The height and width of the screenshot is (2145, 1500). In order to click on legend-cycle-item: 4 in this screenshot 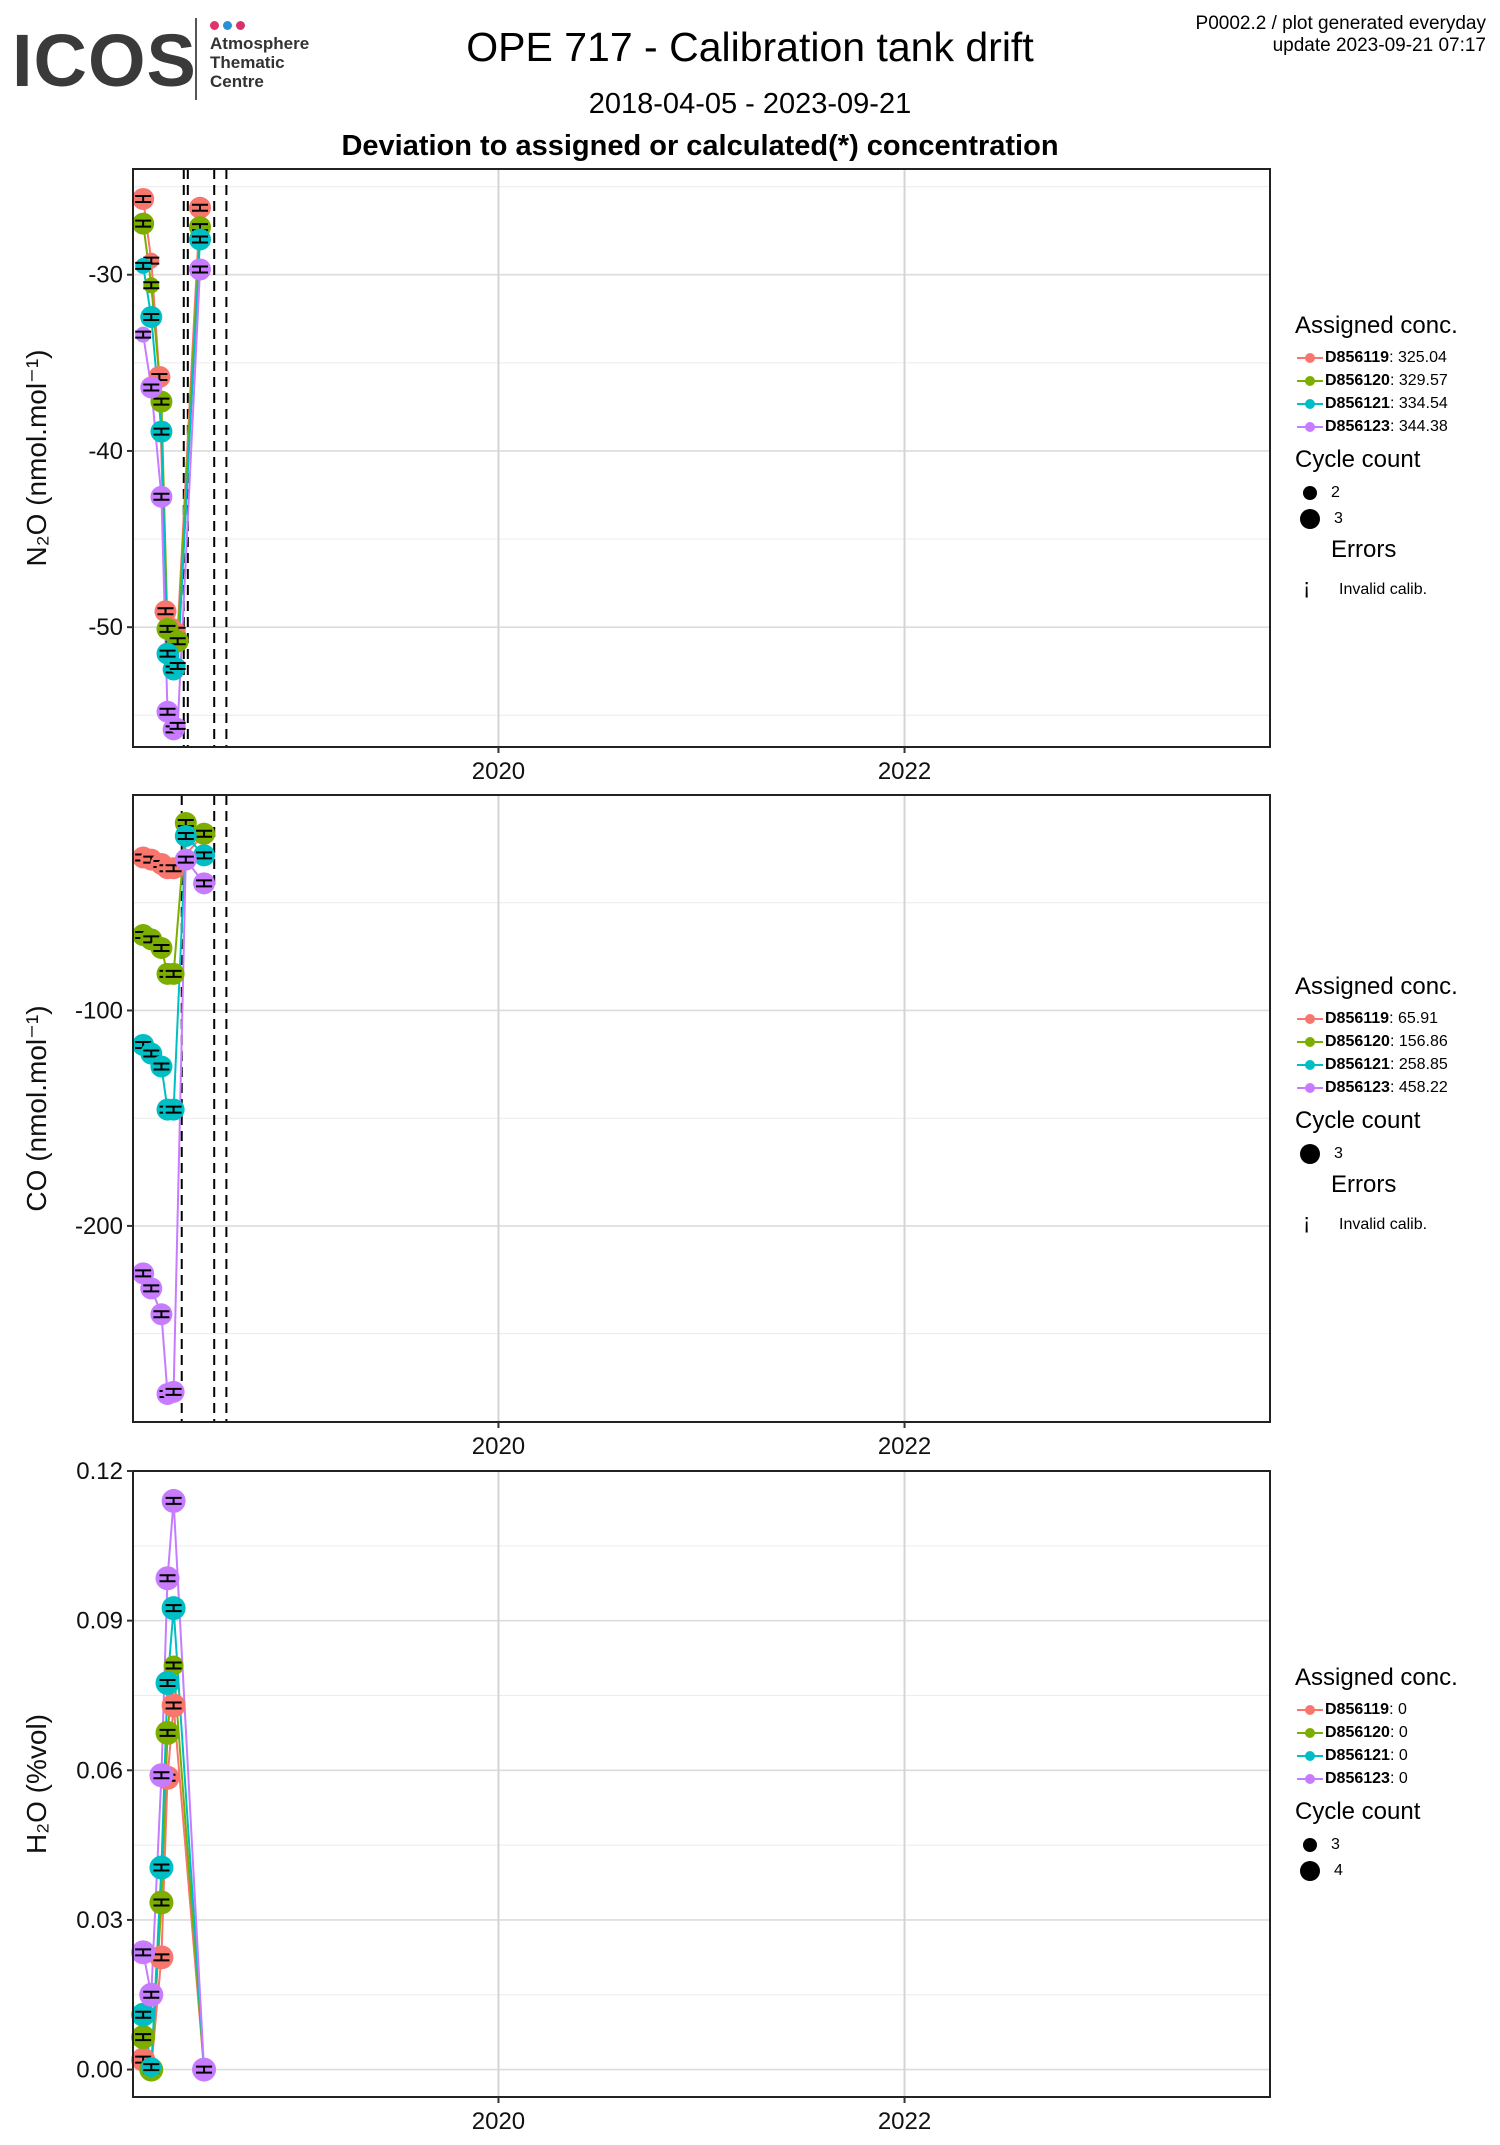, I will do `click(1376, 1871)`.